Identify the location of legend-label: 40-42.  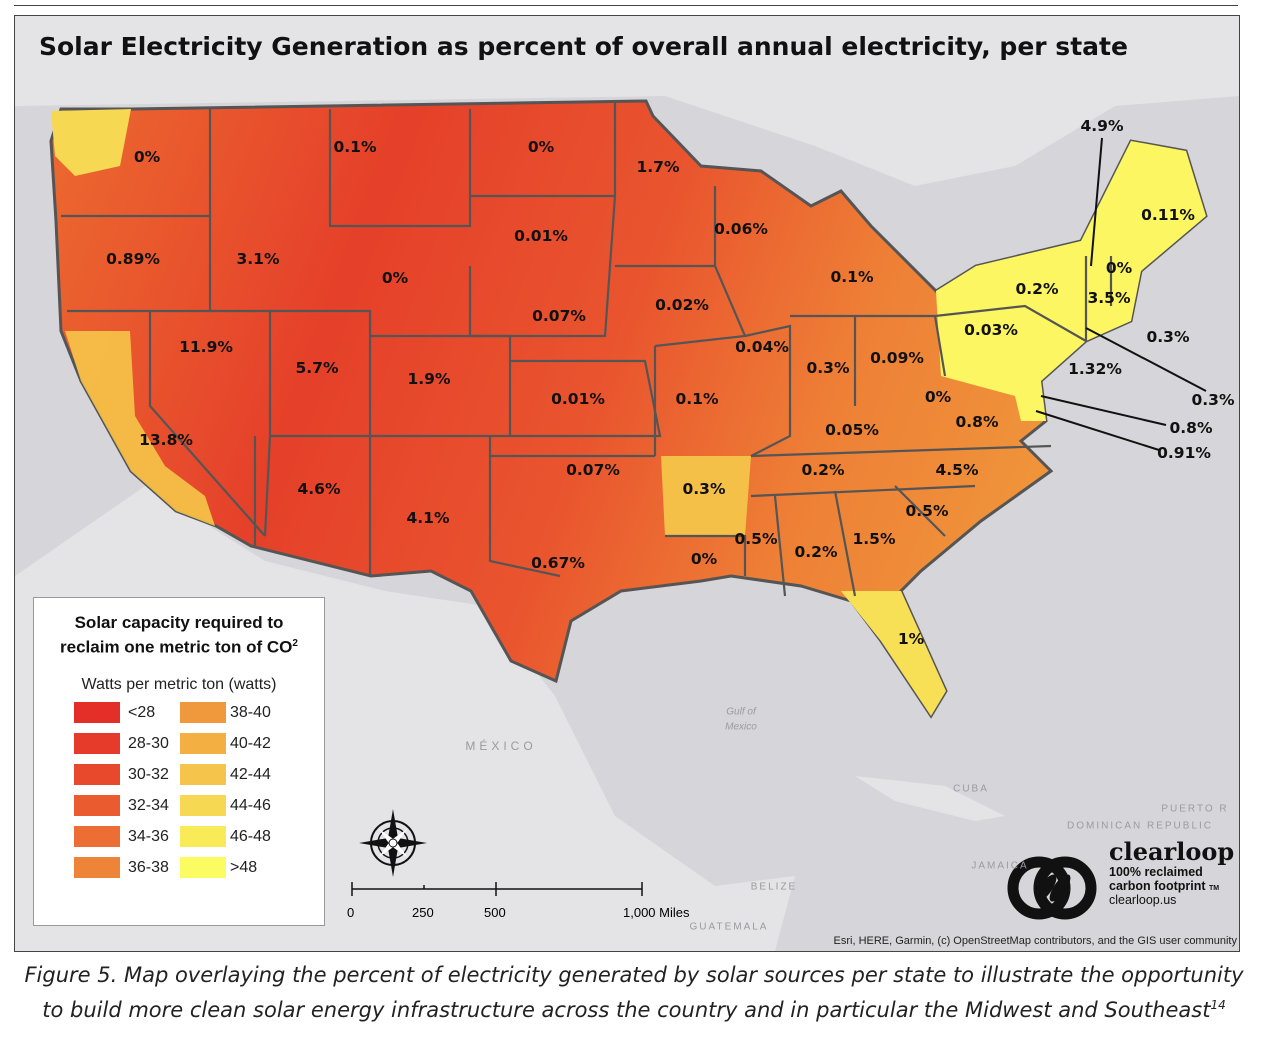
(250, 743).